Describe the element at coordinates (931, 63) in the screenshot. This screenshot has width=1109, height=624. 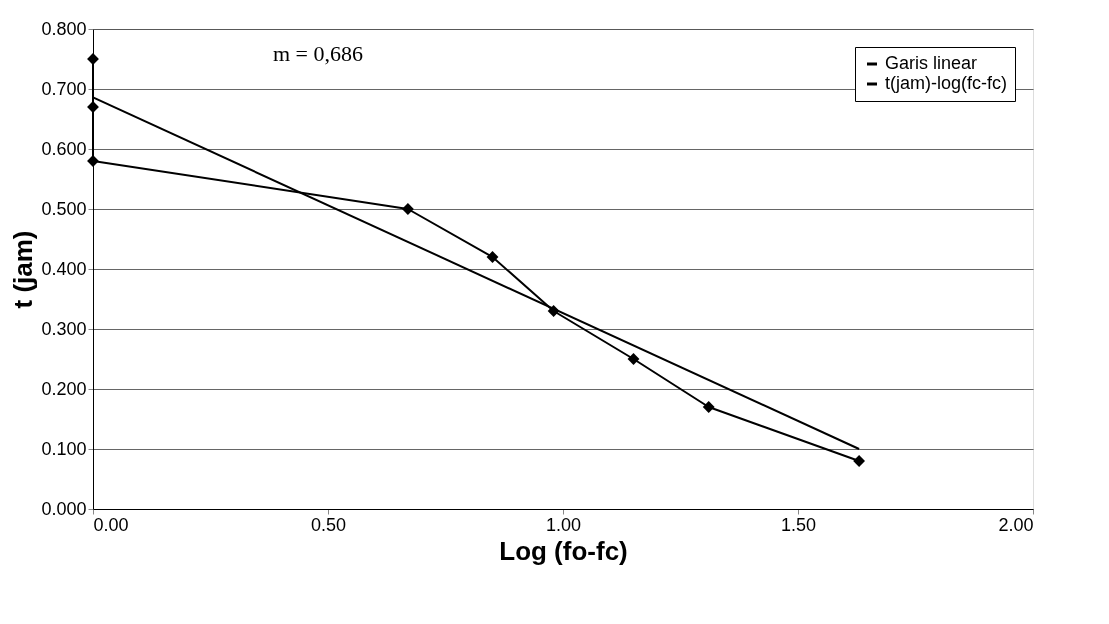
I see `legend-label: Garis linear` at that location.